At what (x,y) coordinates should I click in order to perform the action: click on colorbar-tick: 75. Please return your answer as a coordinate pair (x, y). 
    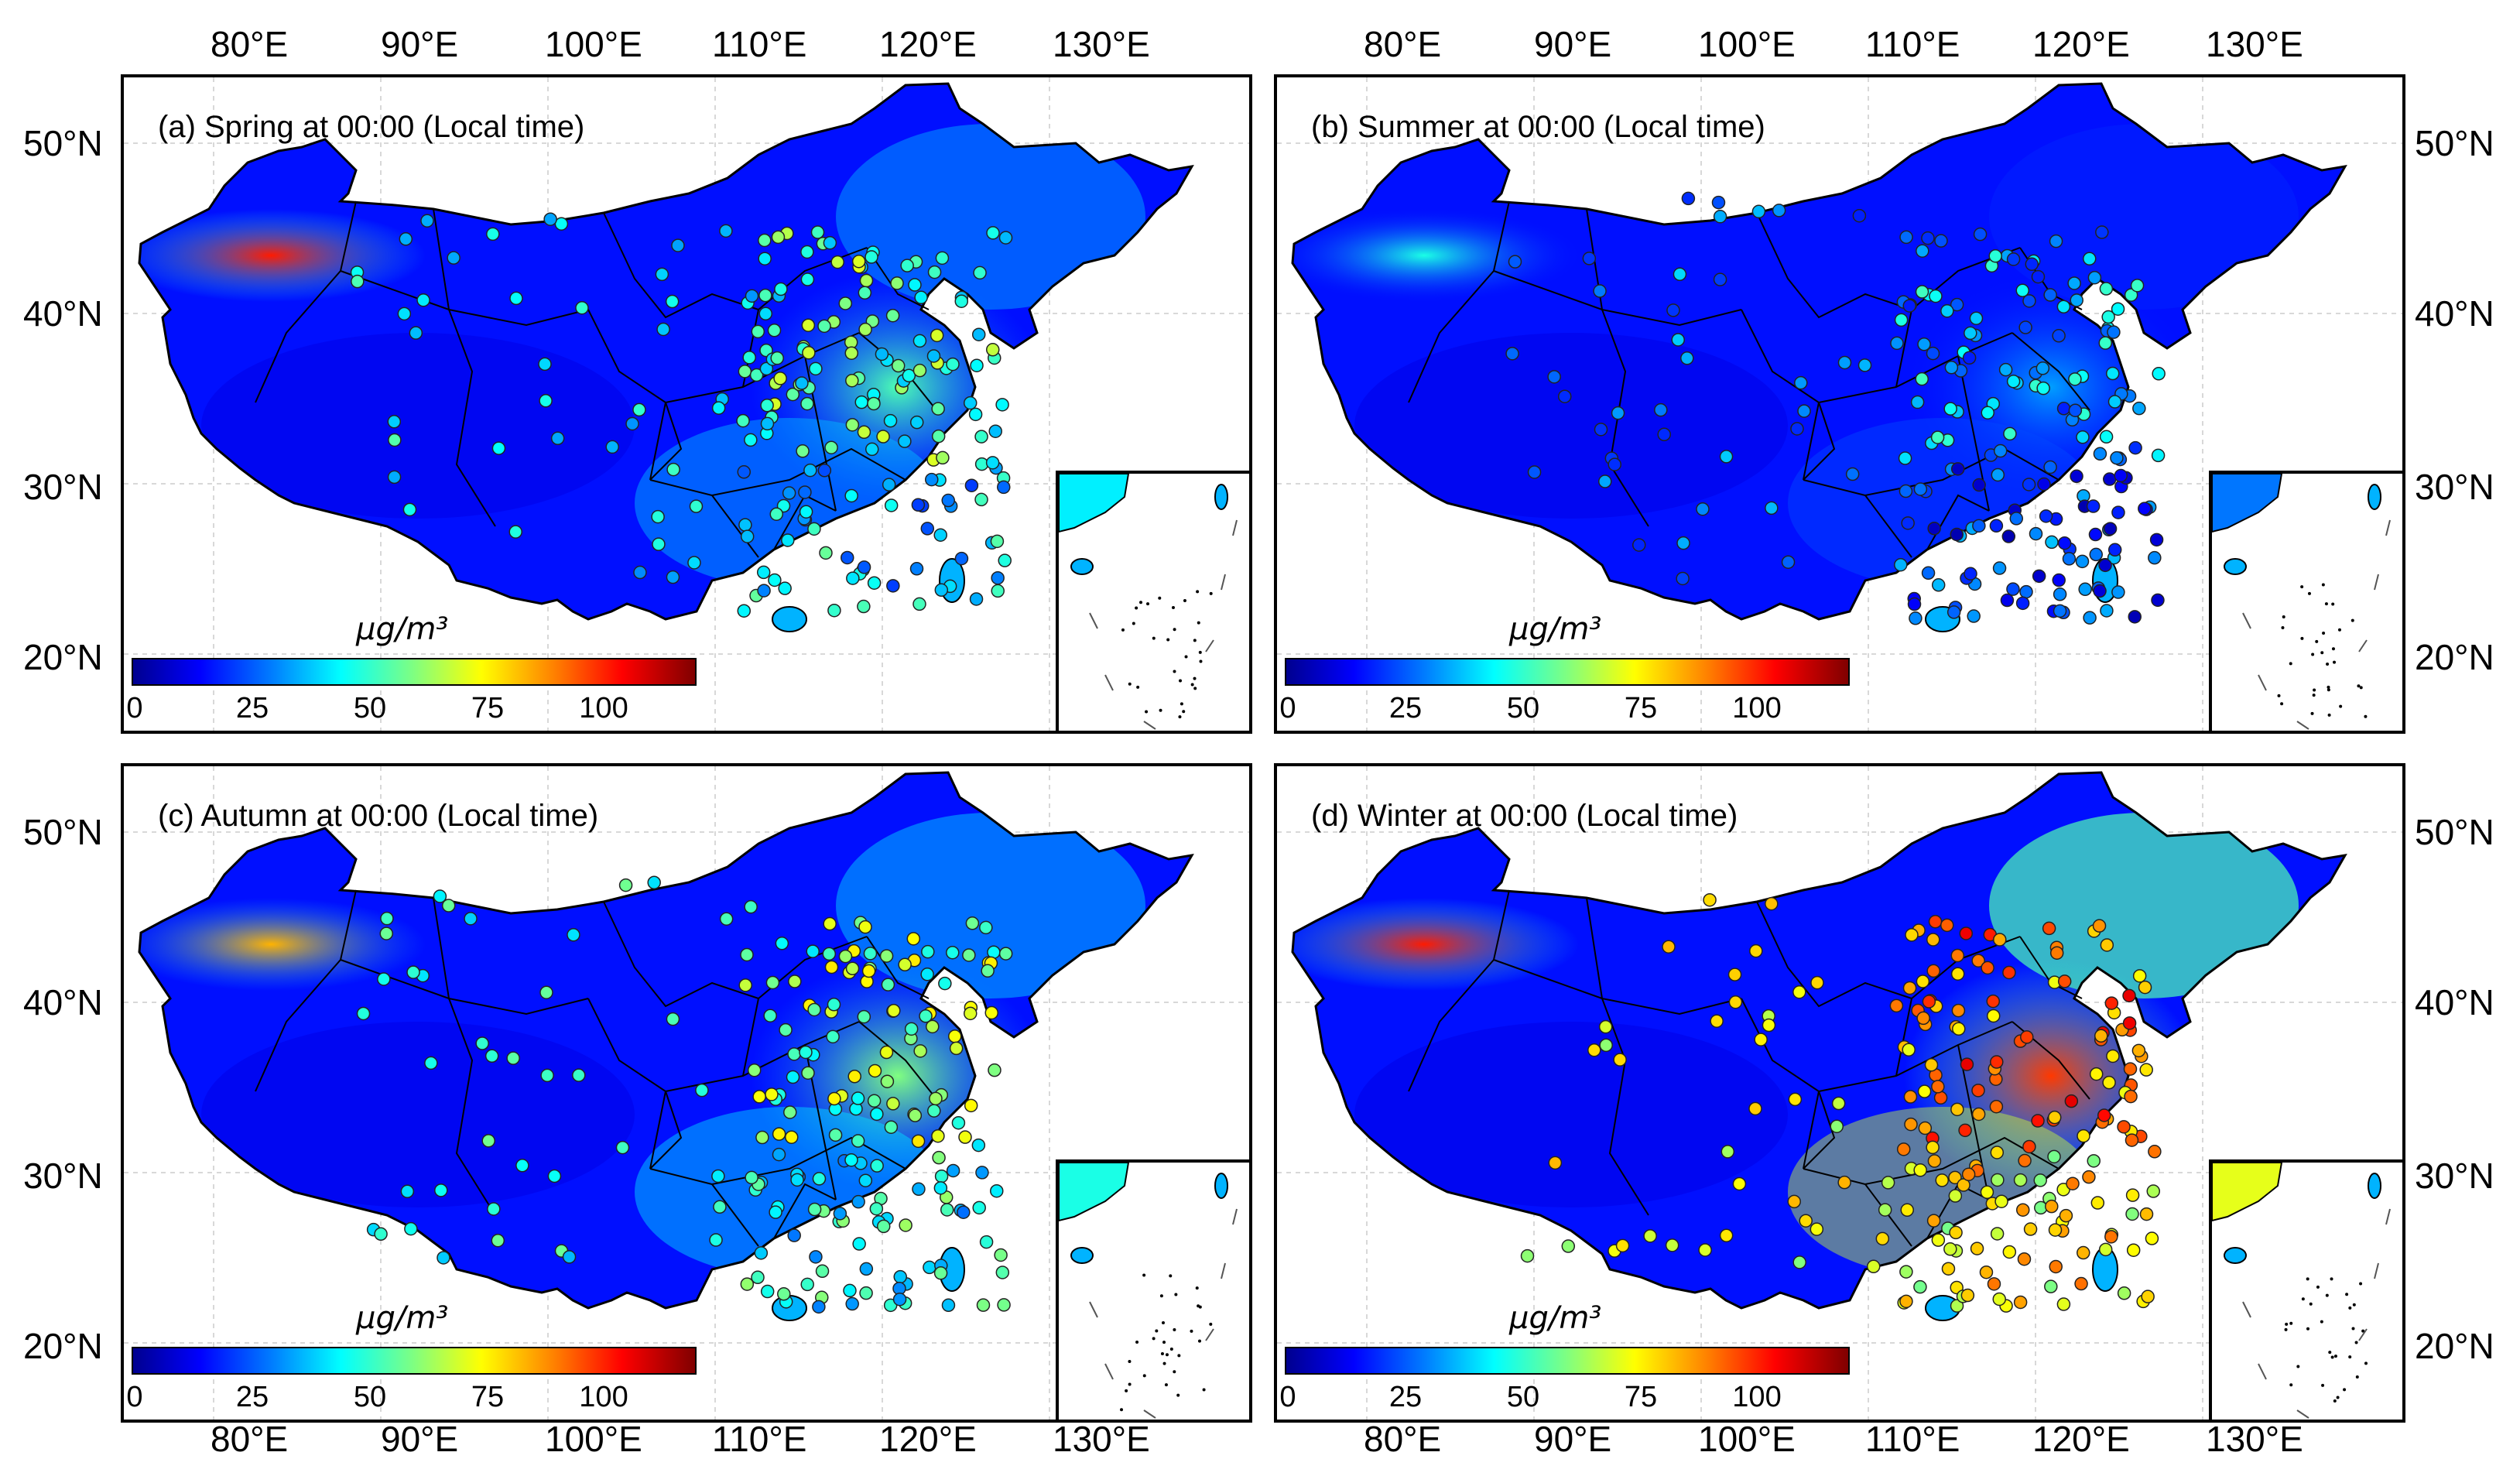
    Looking at the image, I should click on (1641, 708).